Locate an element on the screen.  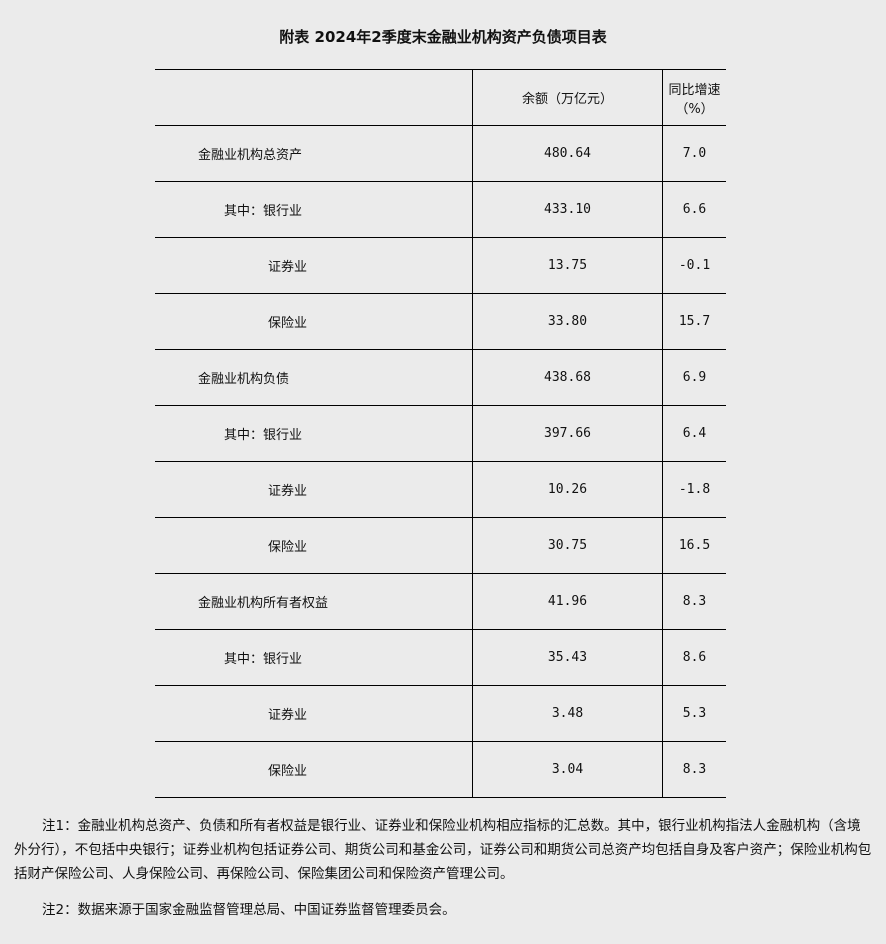
row-amount: 438.68 is located at coordinates (567, 377).